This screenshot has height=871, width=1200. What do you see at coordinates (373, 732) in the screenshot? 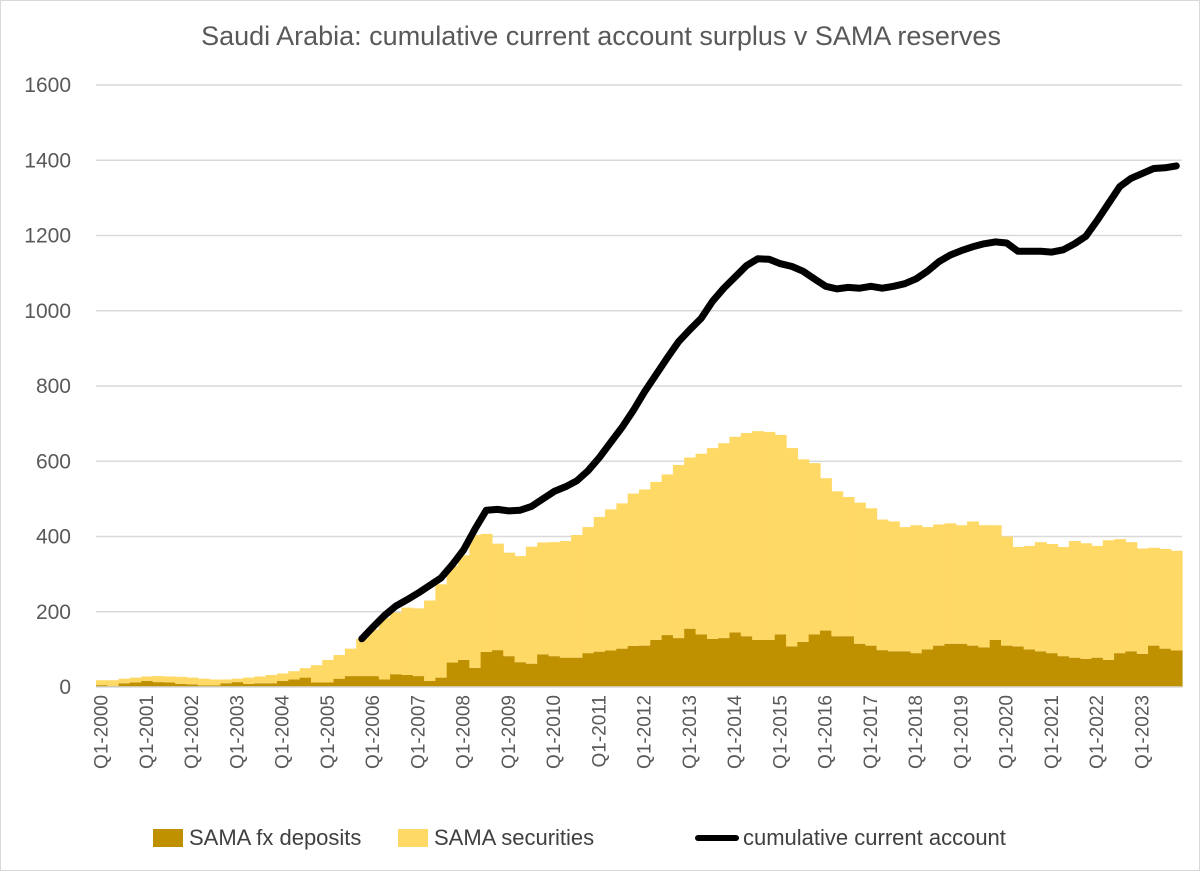
I see `x-tick-label: Q1-2006` at bounding box center [373, 732].